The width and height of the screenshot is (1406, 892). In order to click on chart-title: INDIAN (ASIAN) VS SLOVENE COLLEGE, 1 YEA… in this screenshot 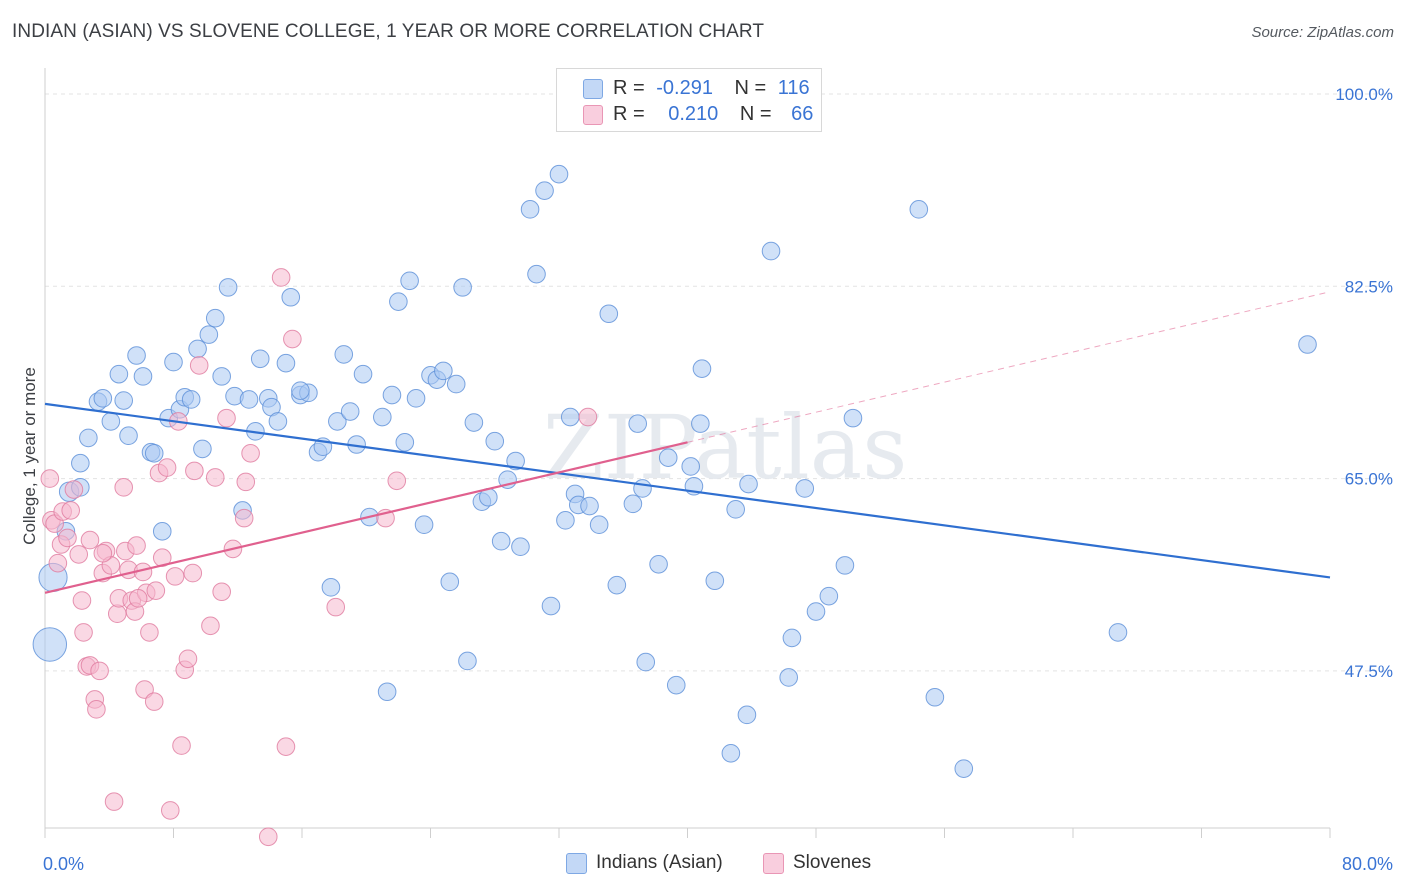, I will do `click(388, 31)`.